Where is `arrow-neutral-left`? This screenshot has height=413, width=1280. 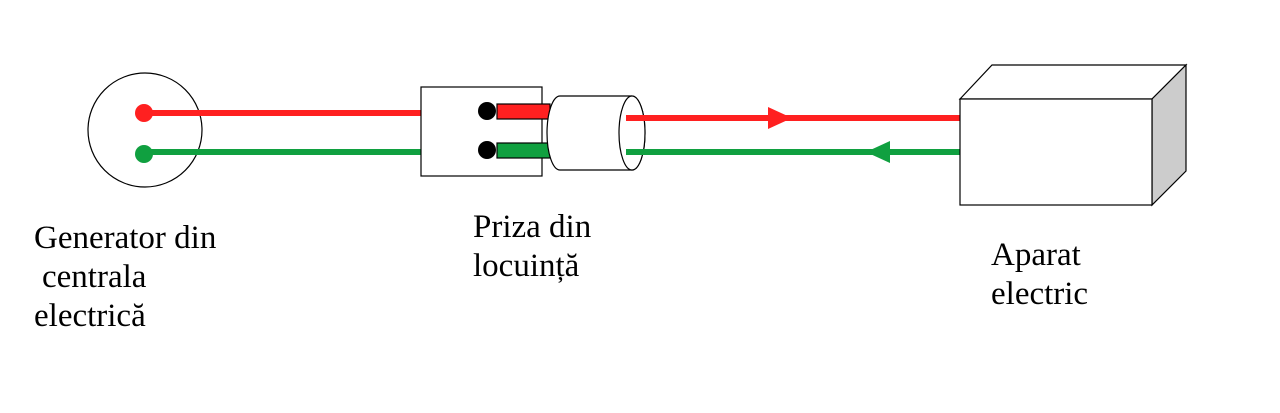 arrow-neutral-left is located at coordinates (878, 152).